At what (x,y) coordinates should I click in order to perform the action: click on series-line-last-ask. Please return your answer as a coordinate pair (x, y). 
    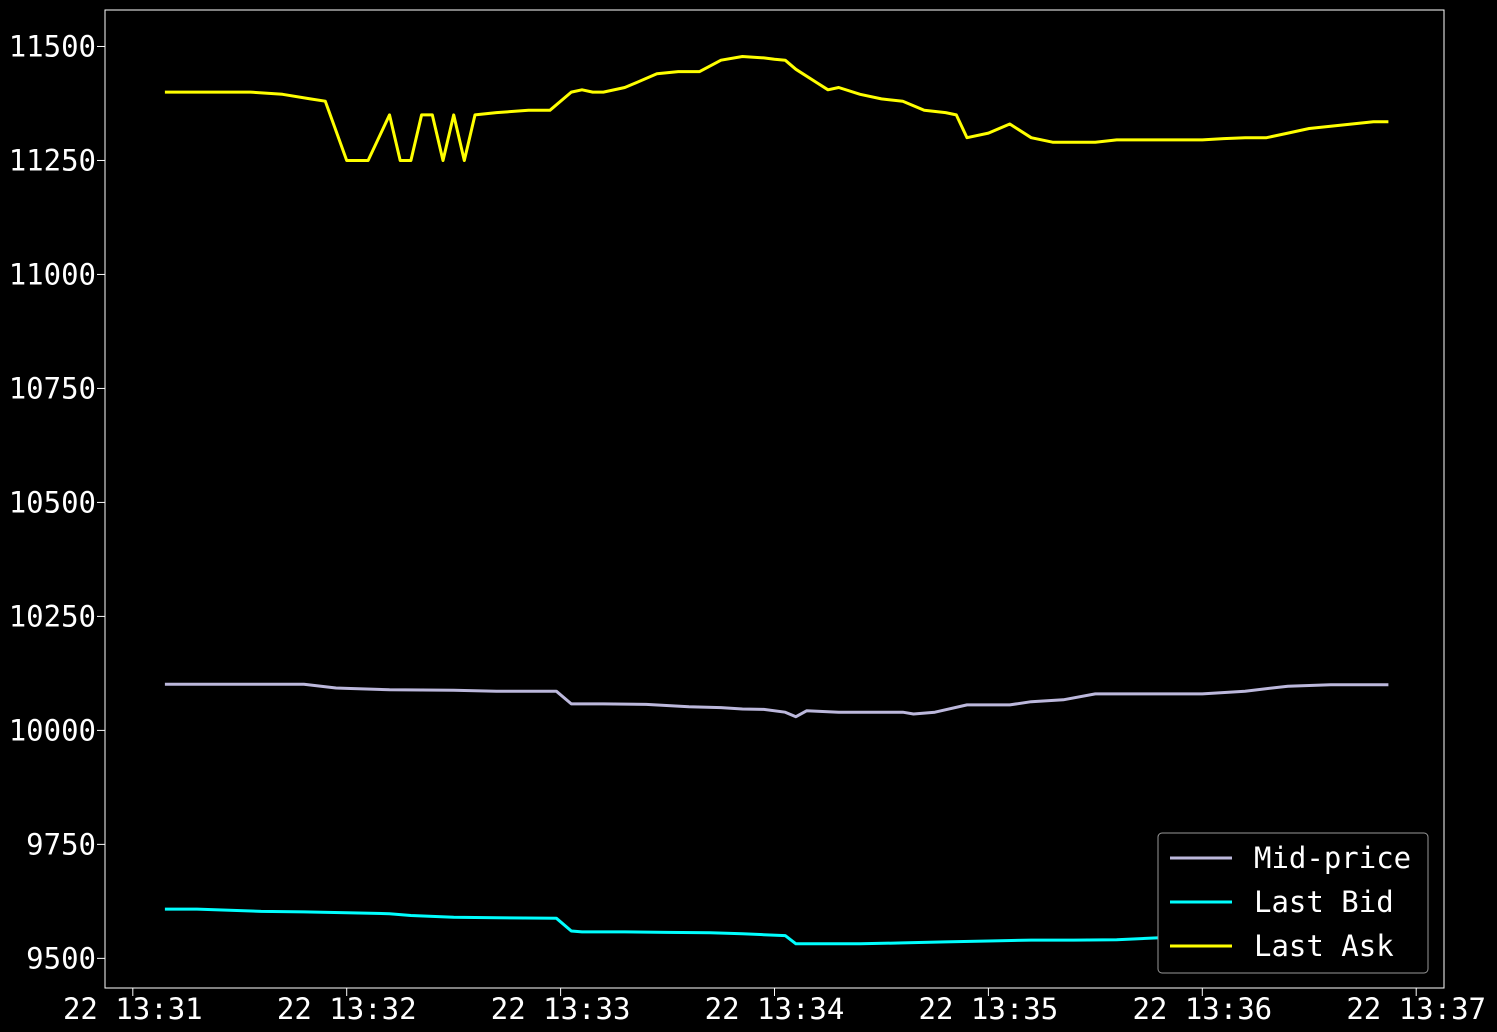
    Looking at the image, I should click on (776, 108).